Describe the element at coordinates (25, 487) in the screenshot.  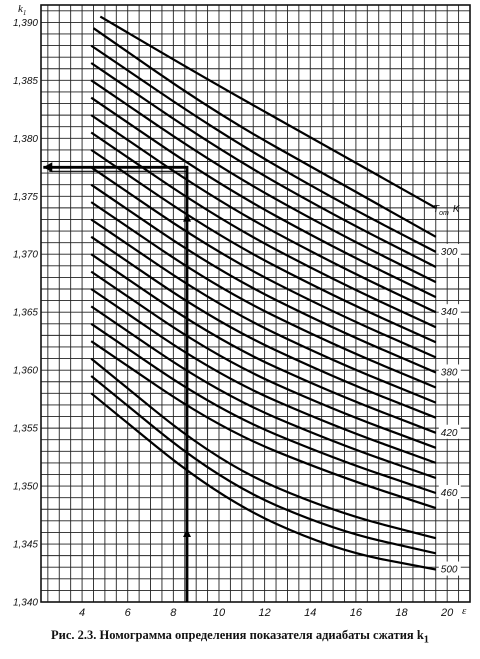
I see `y-tick-label: 1,350` at that location.